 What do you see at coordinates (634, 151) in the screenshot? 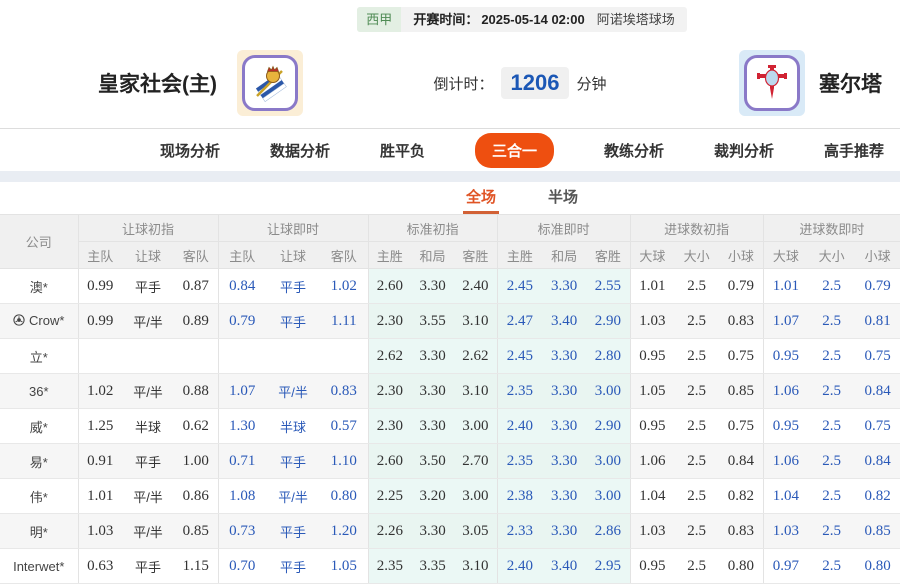
I see `nav-tab-5: 教练分析` at bounding box center [634, 151].